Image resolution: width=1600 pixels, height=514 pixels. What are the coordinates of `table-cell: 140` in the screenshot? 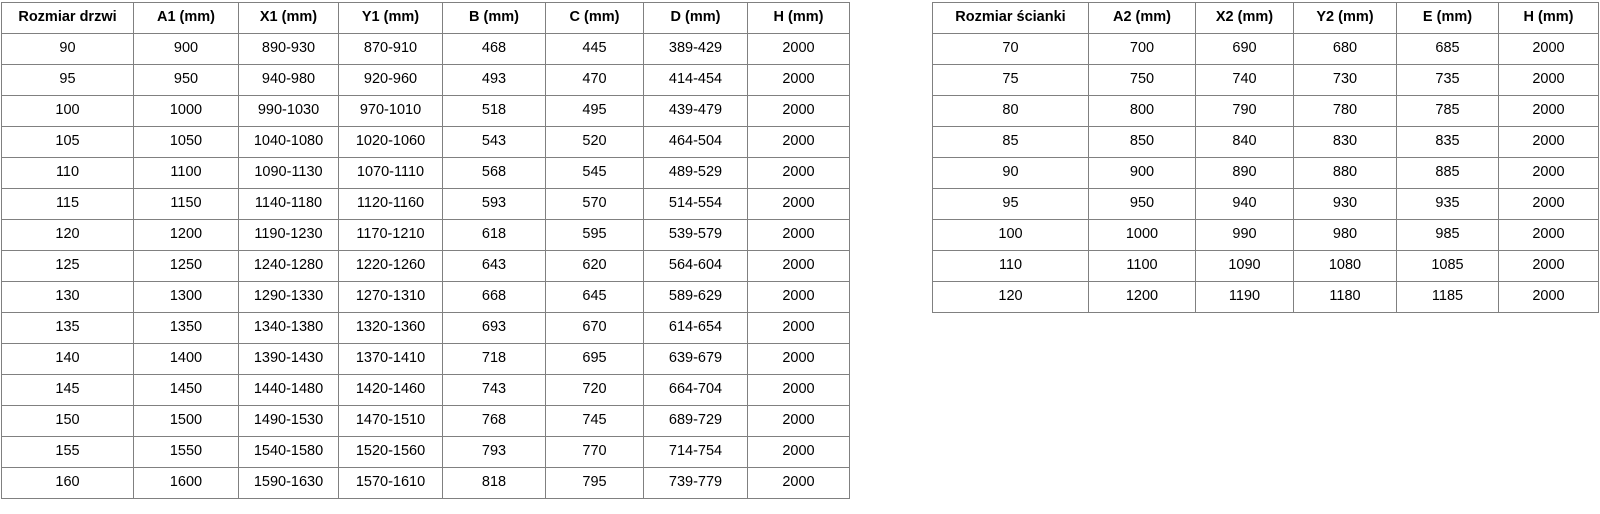 It's located at (67, 359).